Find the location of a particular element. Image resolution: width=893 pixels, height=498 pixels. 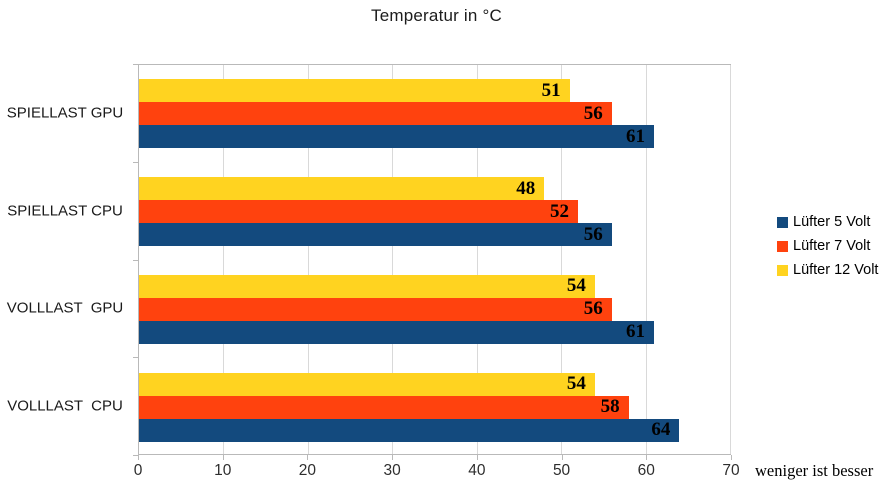

category-label-3: VOLLLAST GPU is located at coordinates (65, 308).